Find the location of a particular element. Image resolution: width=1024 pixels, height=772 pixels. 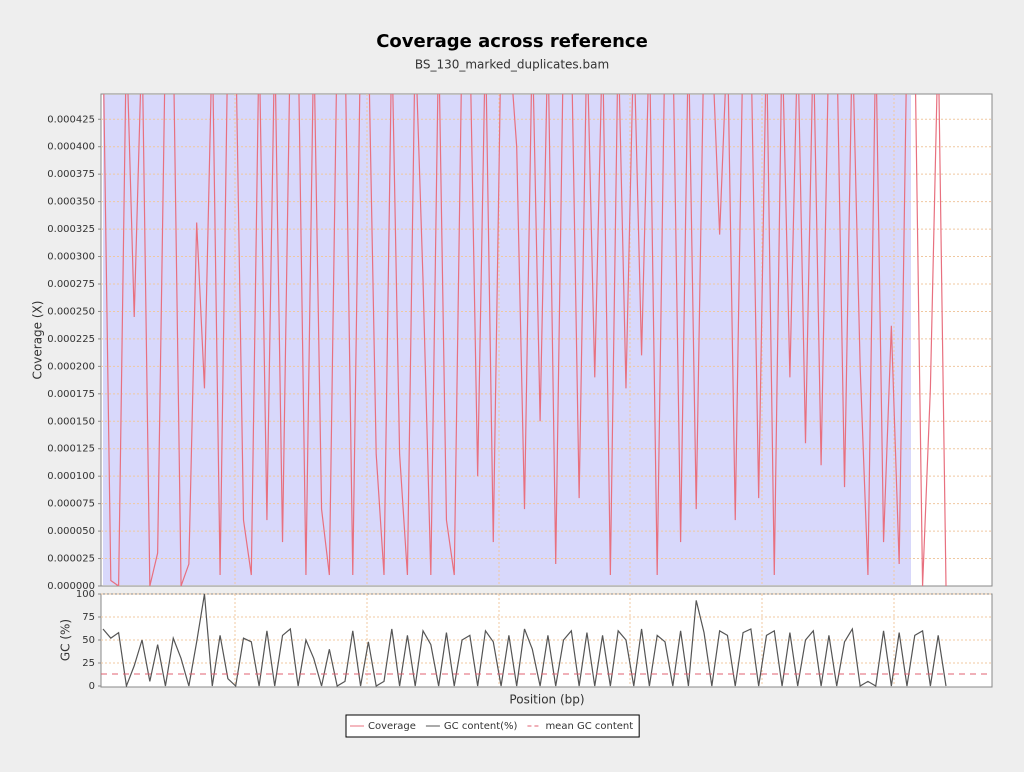

legend-label: mean GC content is located at coordinates (589, 726).